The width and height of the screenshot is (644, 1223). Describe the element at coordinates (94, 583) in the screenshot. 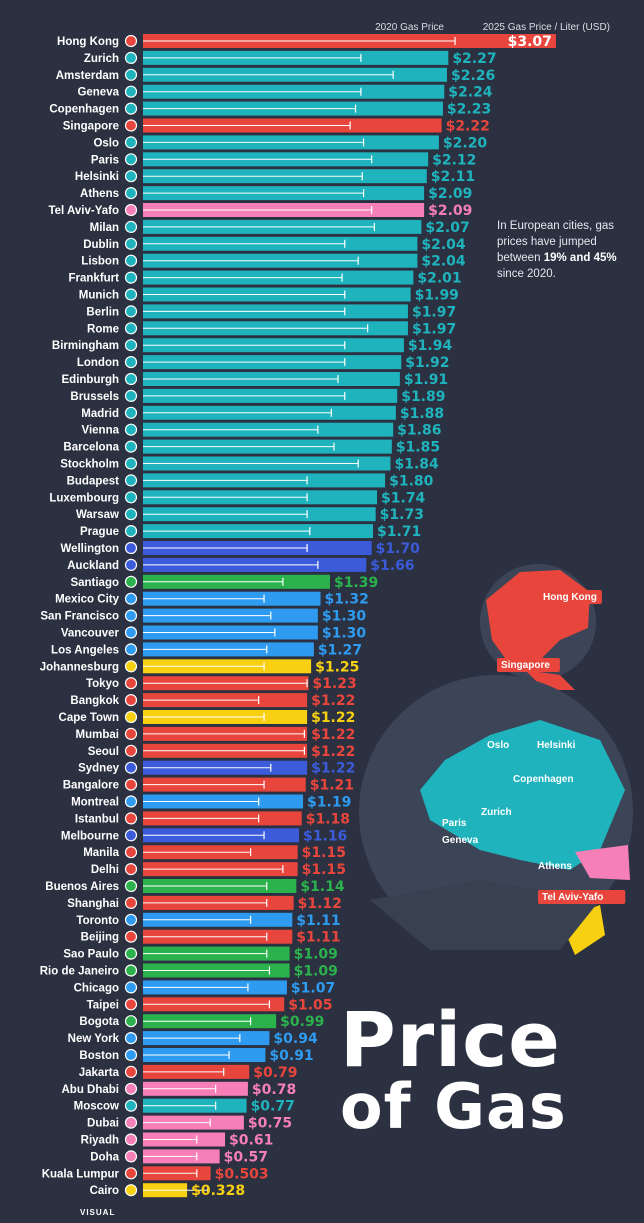

I see `city-label: Santiago` at that location.